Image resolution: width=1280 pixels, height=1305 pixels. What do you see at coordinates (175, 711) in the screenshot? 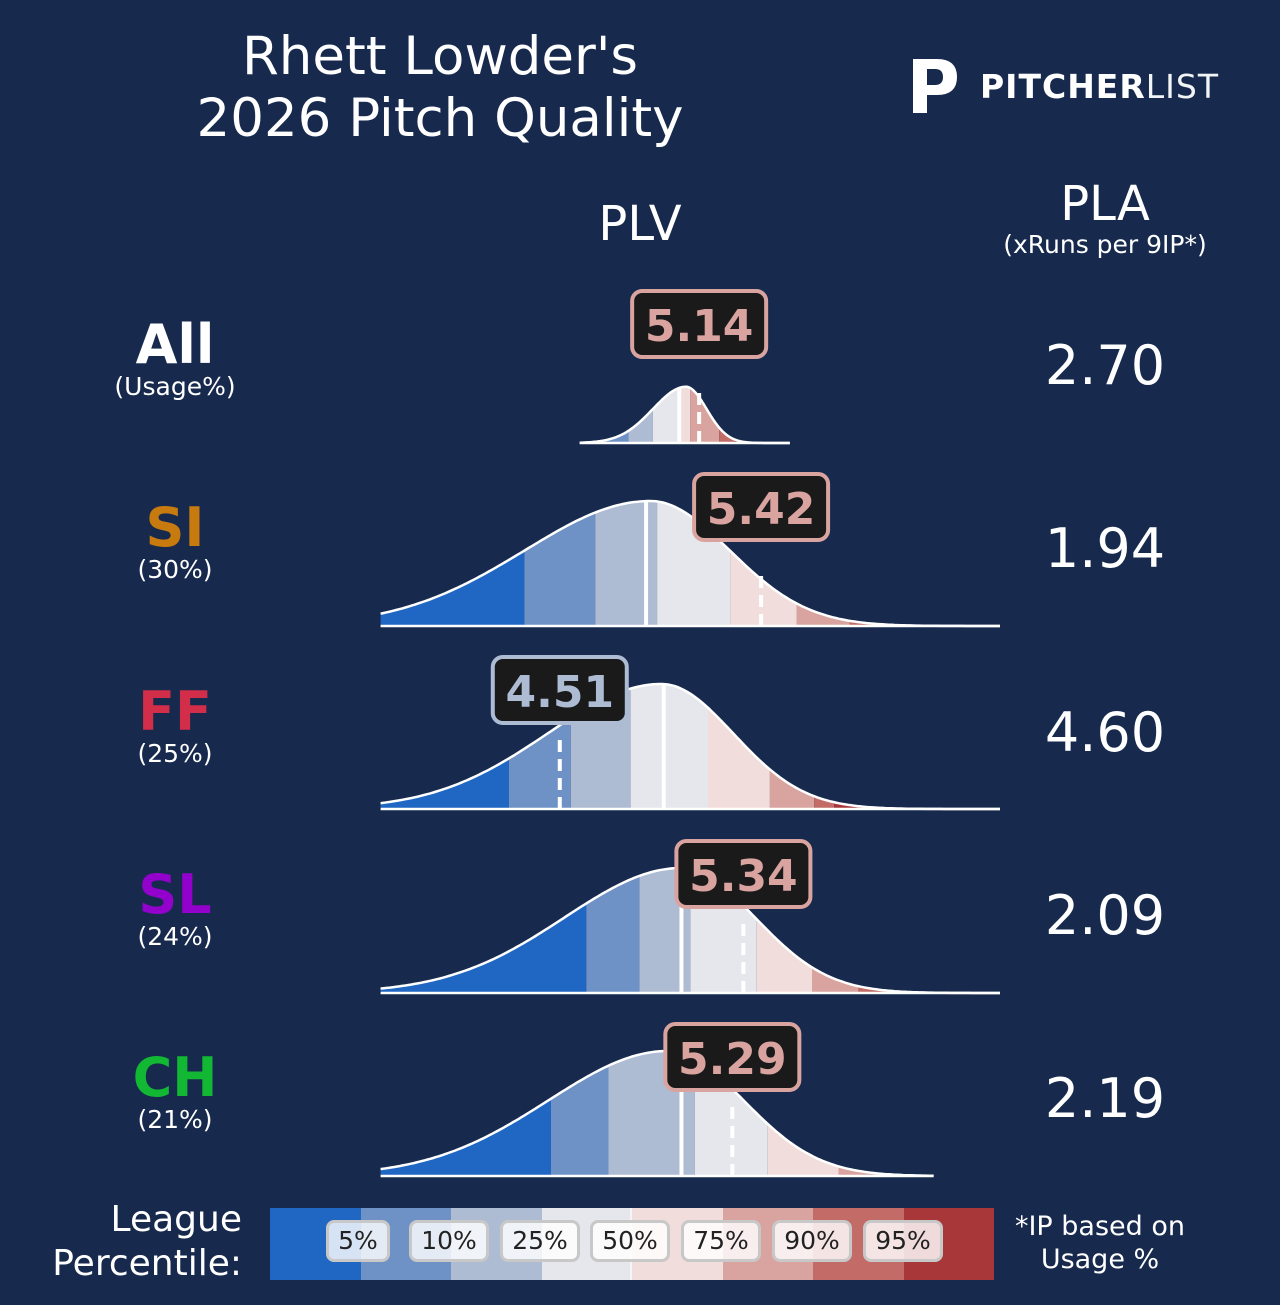
I see `row-name-ff: FF` at bounding box center [175, 711].